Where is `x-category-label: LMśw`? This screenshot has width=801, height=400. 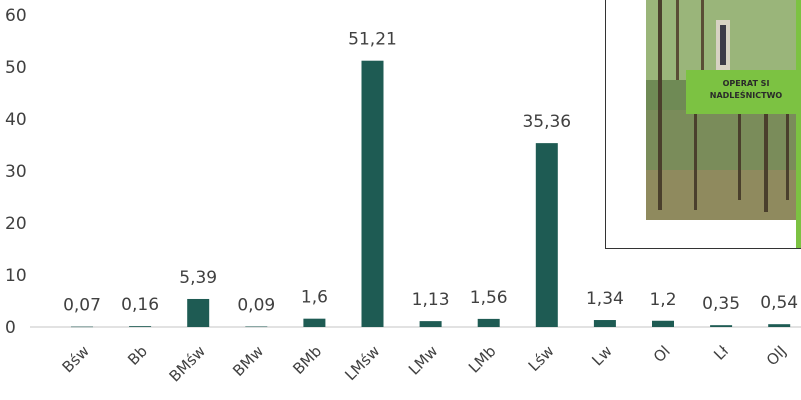 x-category-label: LMśw is located at coordinates (362, 363).